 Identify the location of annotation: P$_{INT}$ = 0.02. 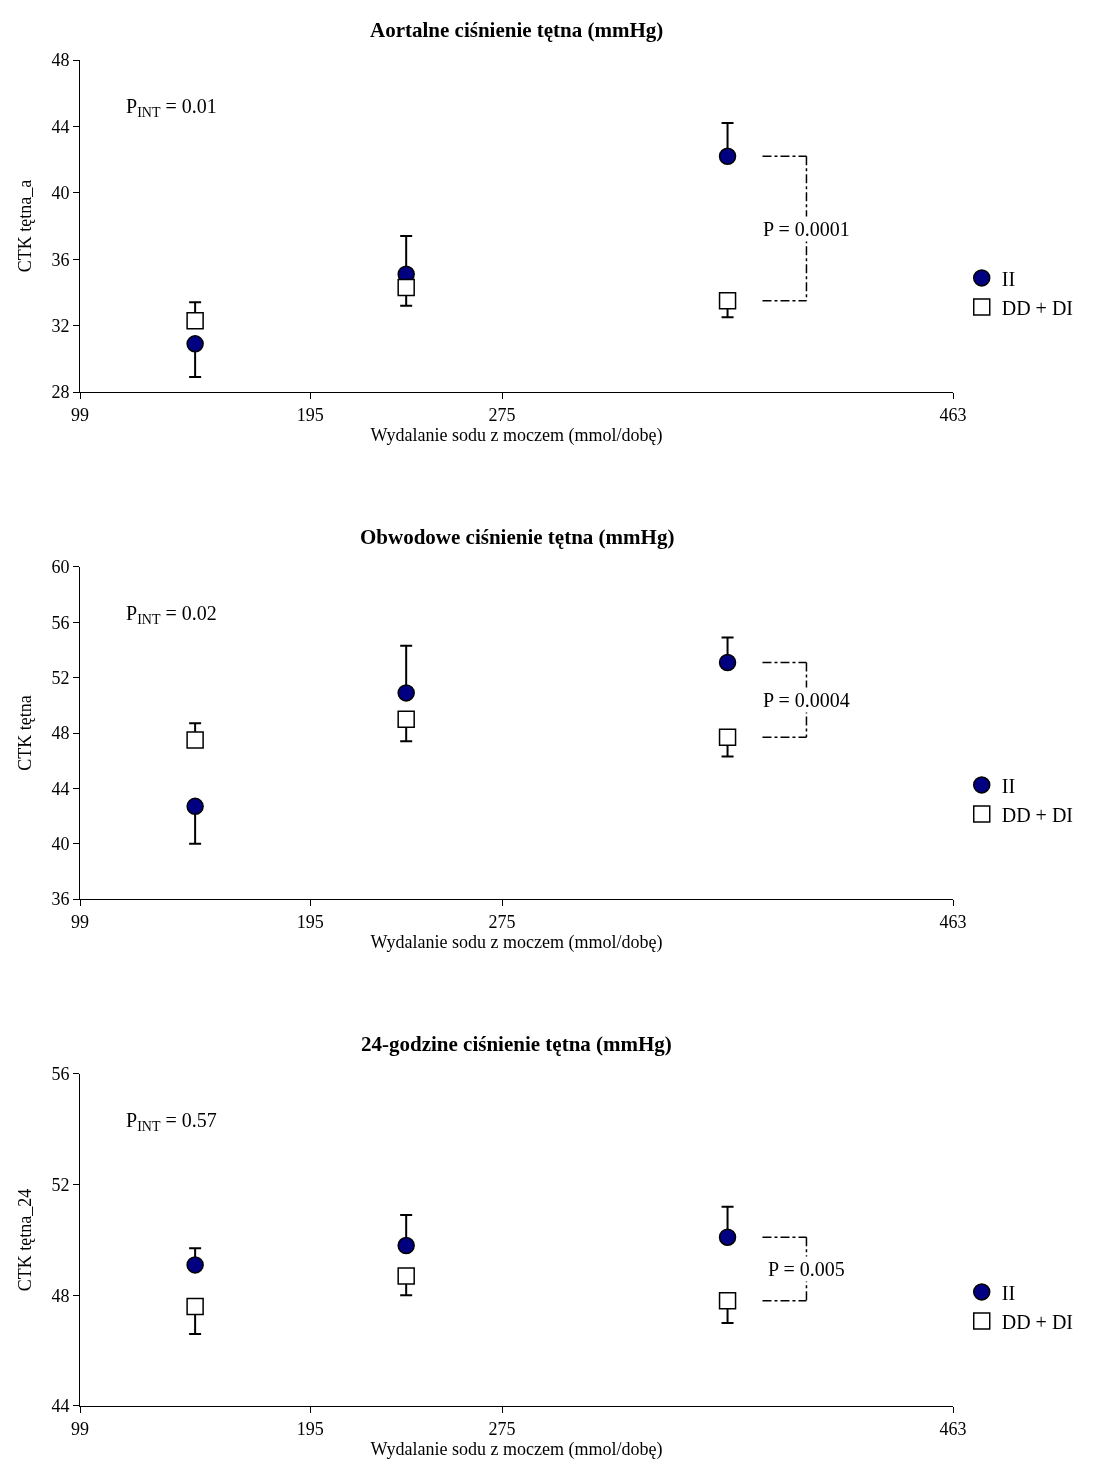
(171, 615).